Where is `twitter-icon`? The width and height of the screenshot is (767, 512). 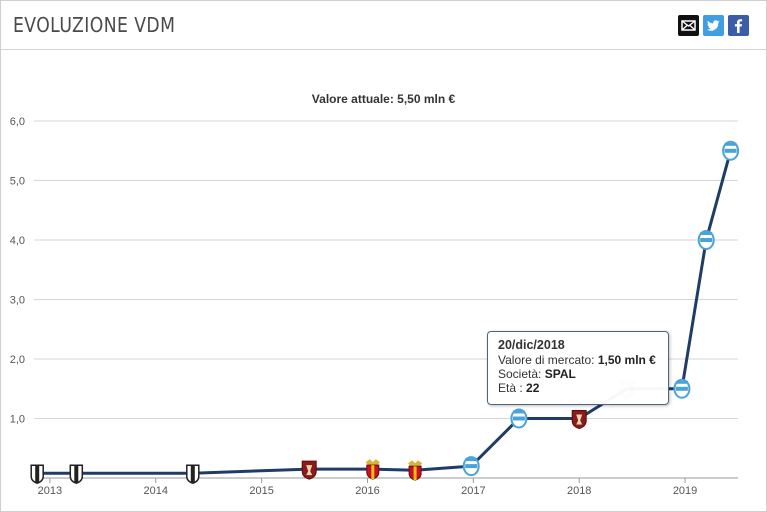 twitter-icon is located at coordinates (713, 25).